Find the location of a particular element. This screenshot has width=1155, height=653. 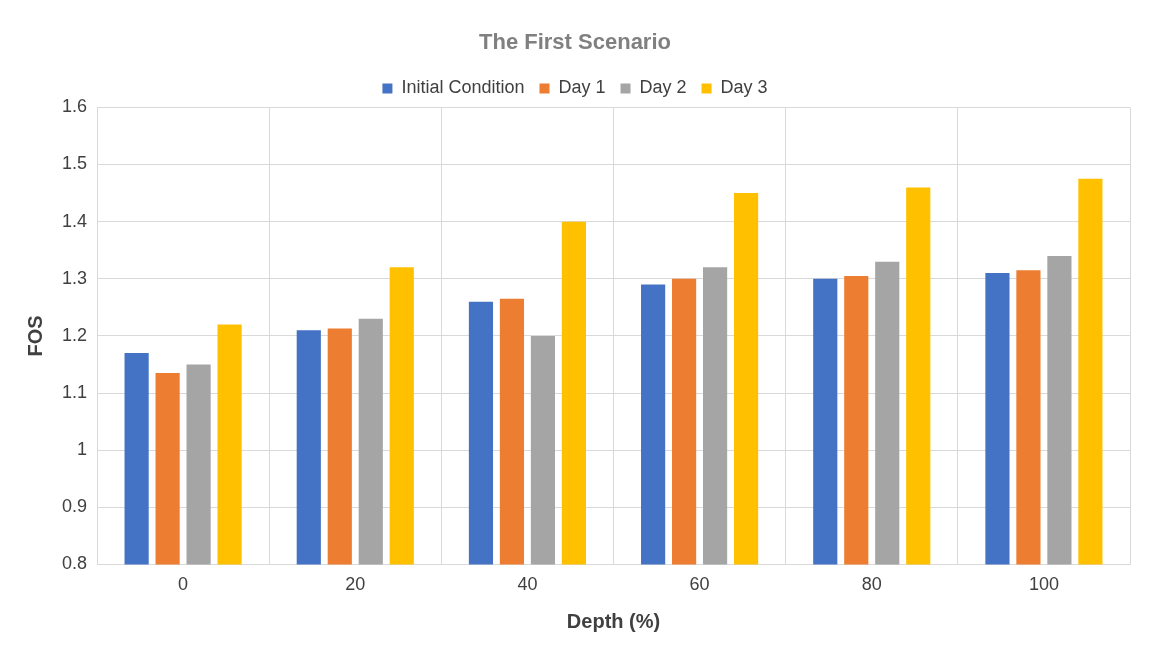

y-tick-label: 1.1 is located at coordinates (74, 391).